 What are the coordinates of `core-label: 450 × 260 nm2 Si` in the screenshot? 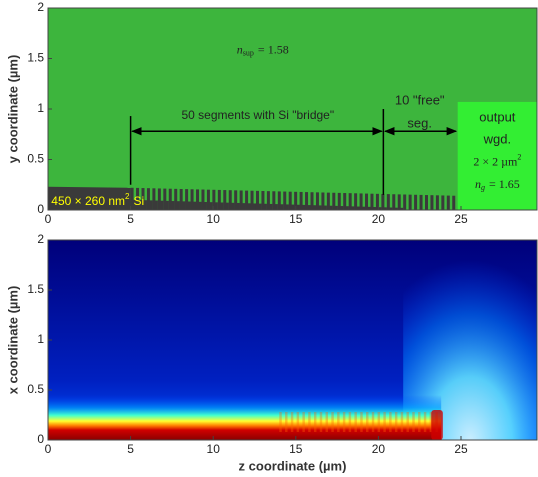 It's located at (97, 200).